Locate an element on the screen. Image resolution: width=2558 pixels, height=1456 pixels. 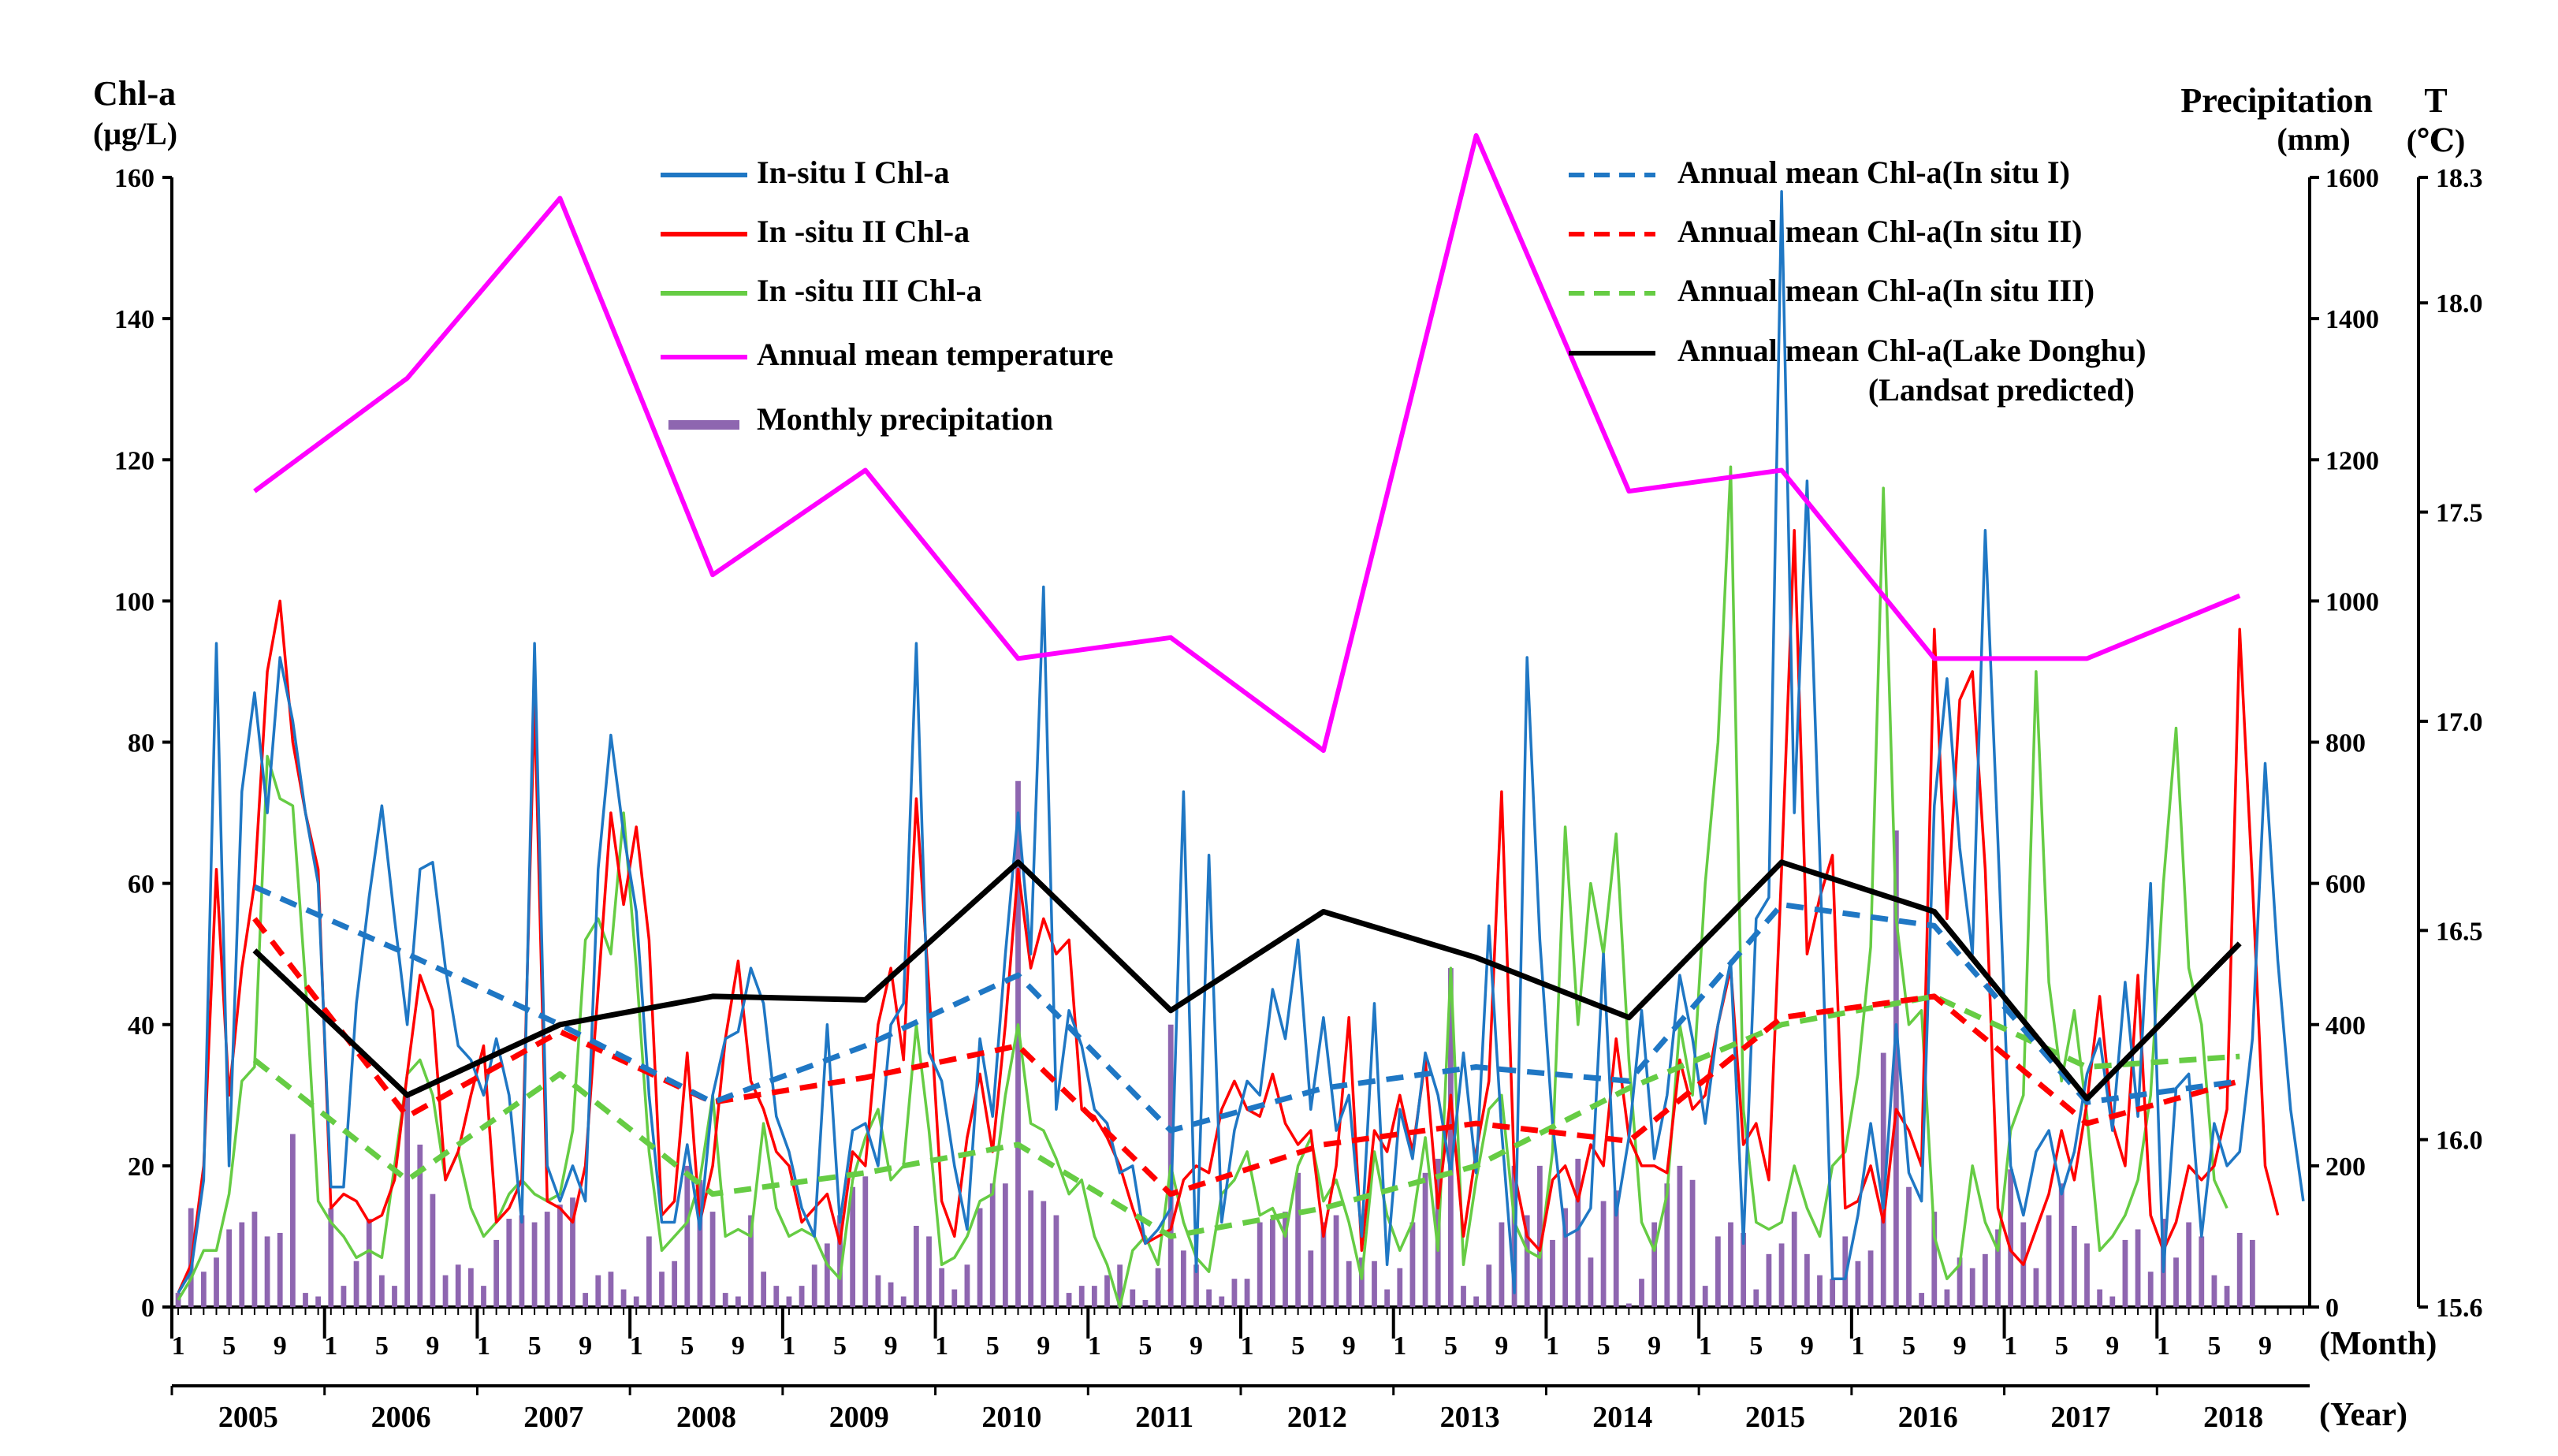
left-tick-label: 40 is located at coordinates (141, 1026).